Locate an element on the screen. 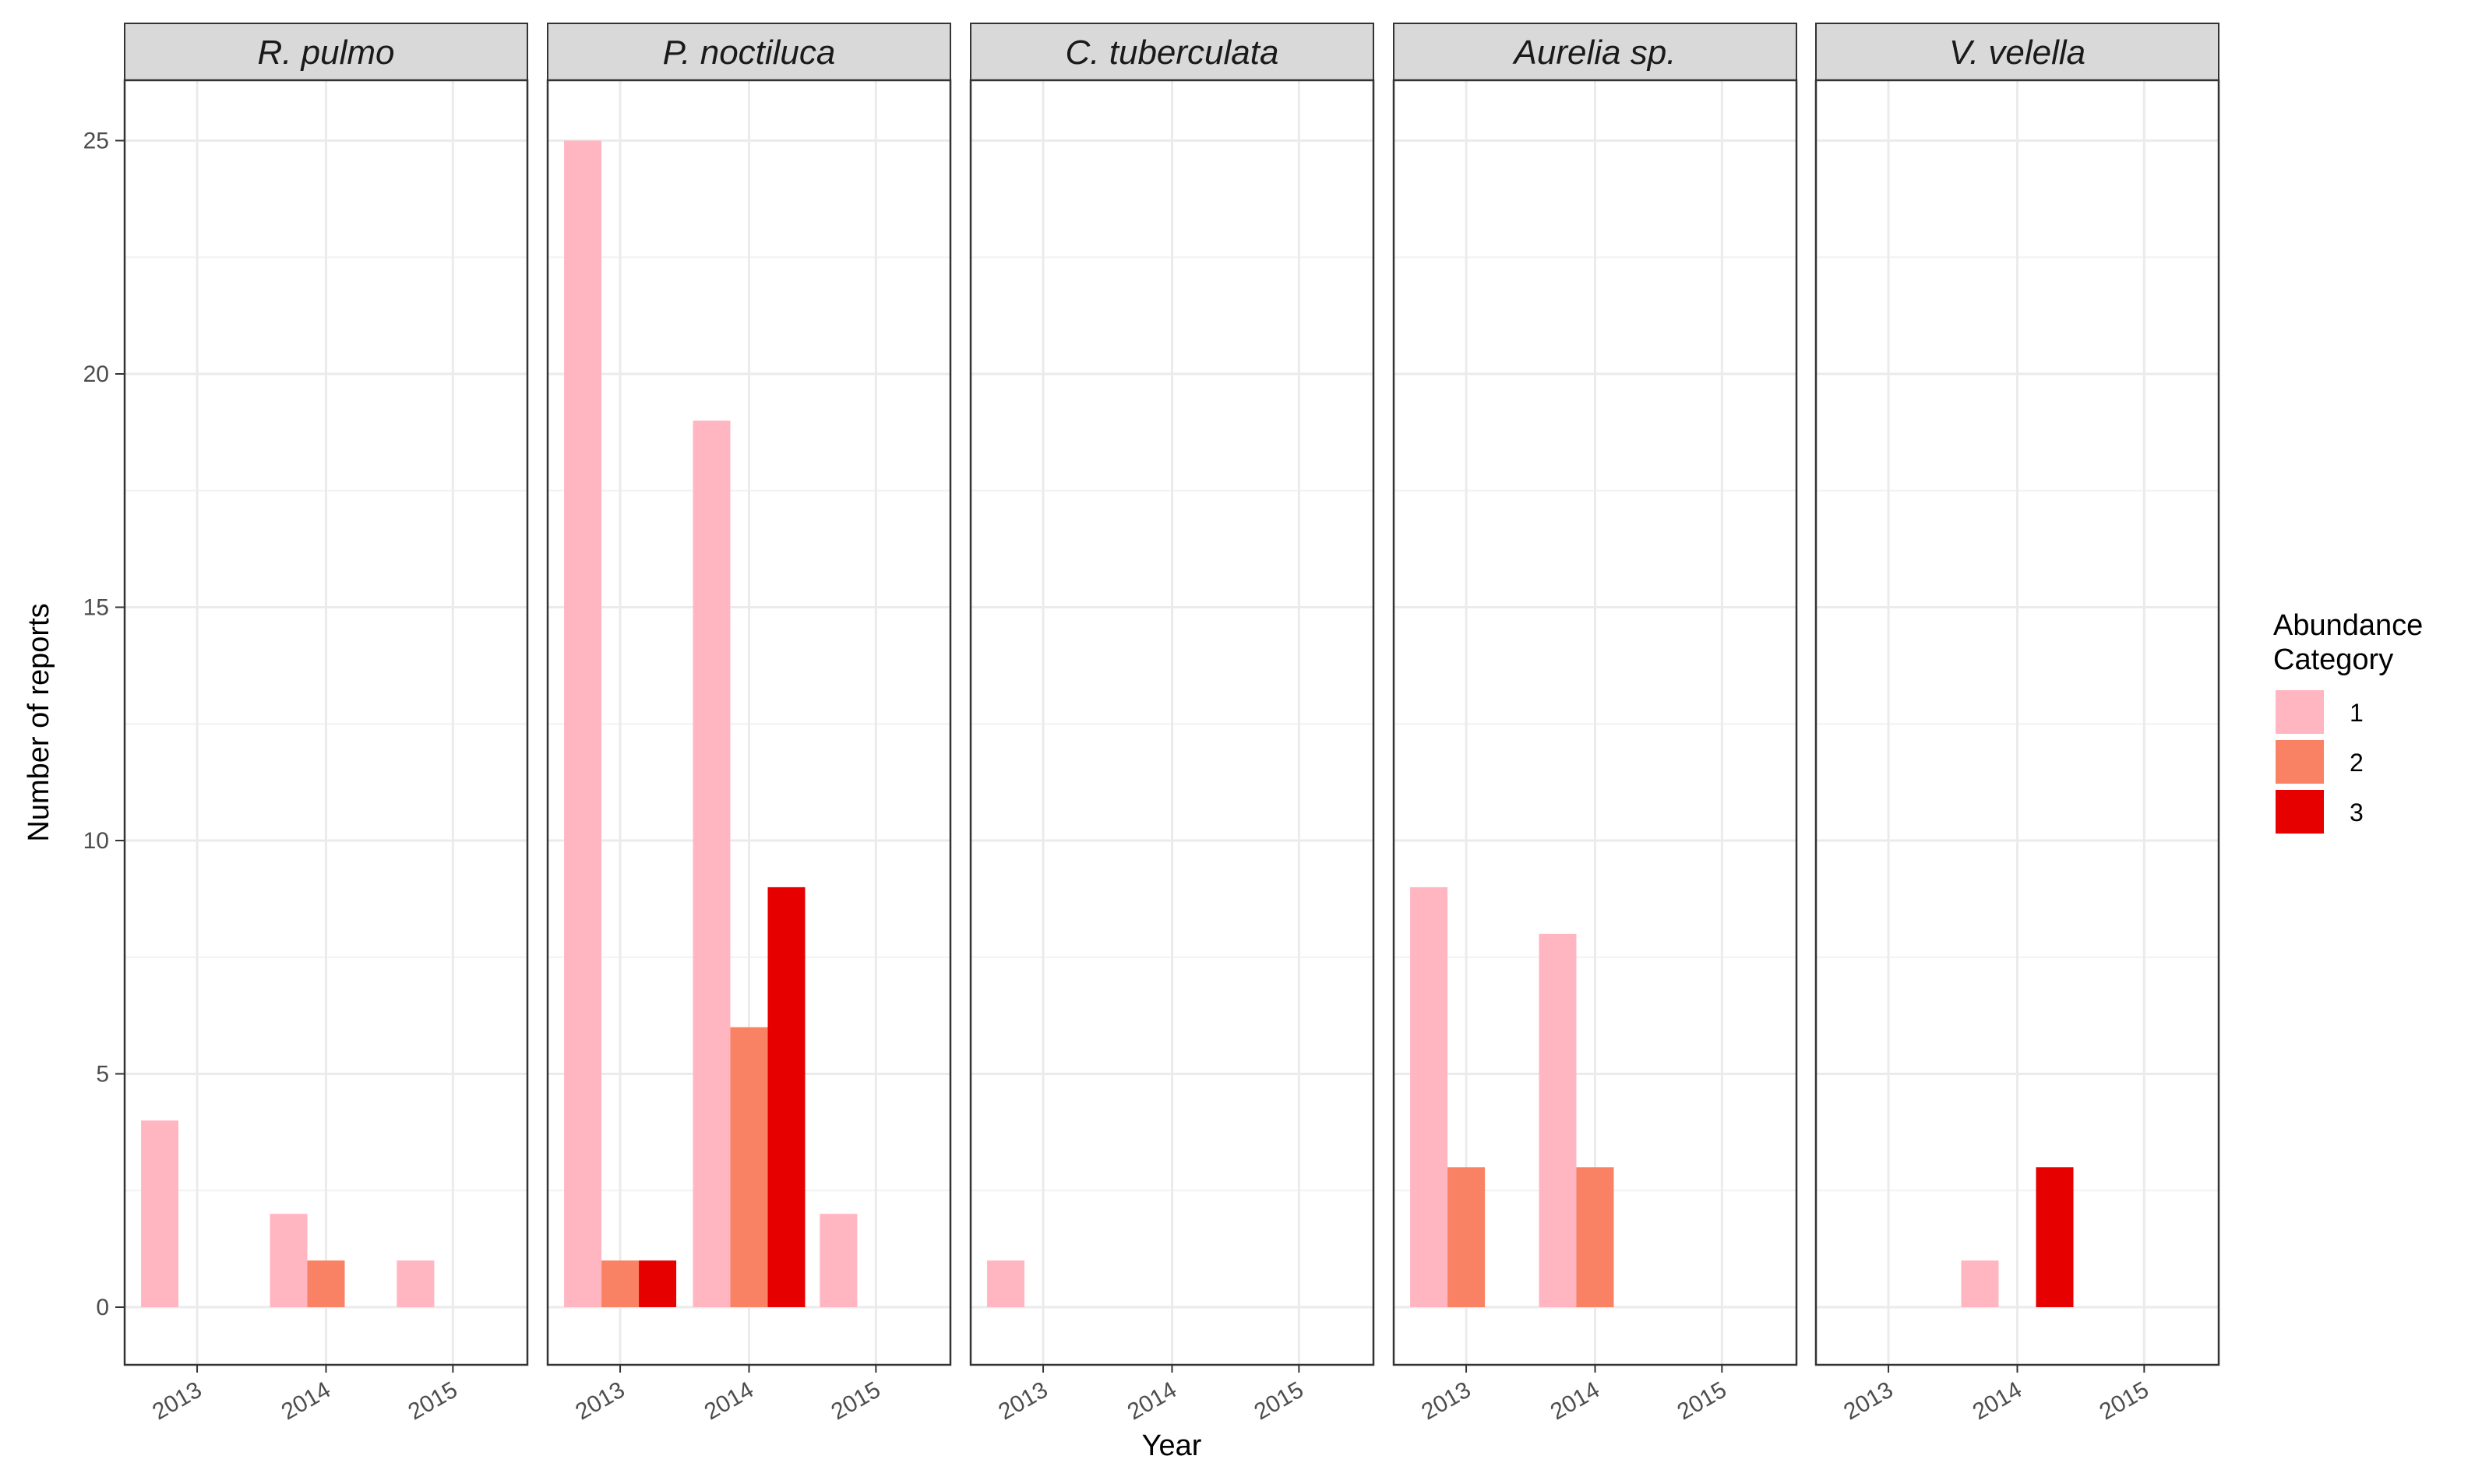 The height and width of the screenshot is (1484, 2475). legend-label: 1 is located at coordinates (2357, 713).